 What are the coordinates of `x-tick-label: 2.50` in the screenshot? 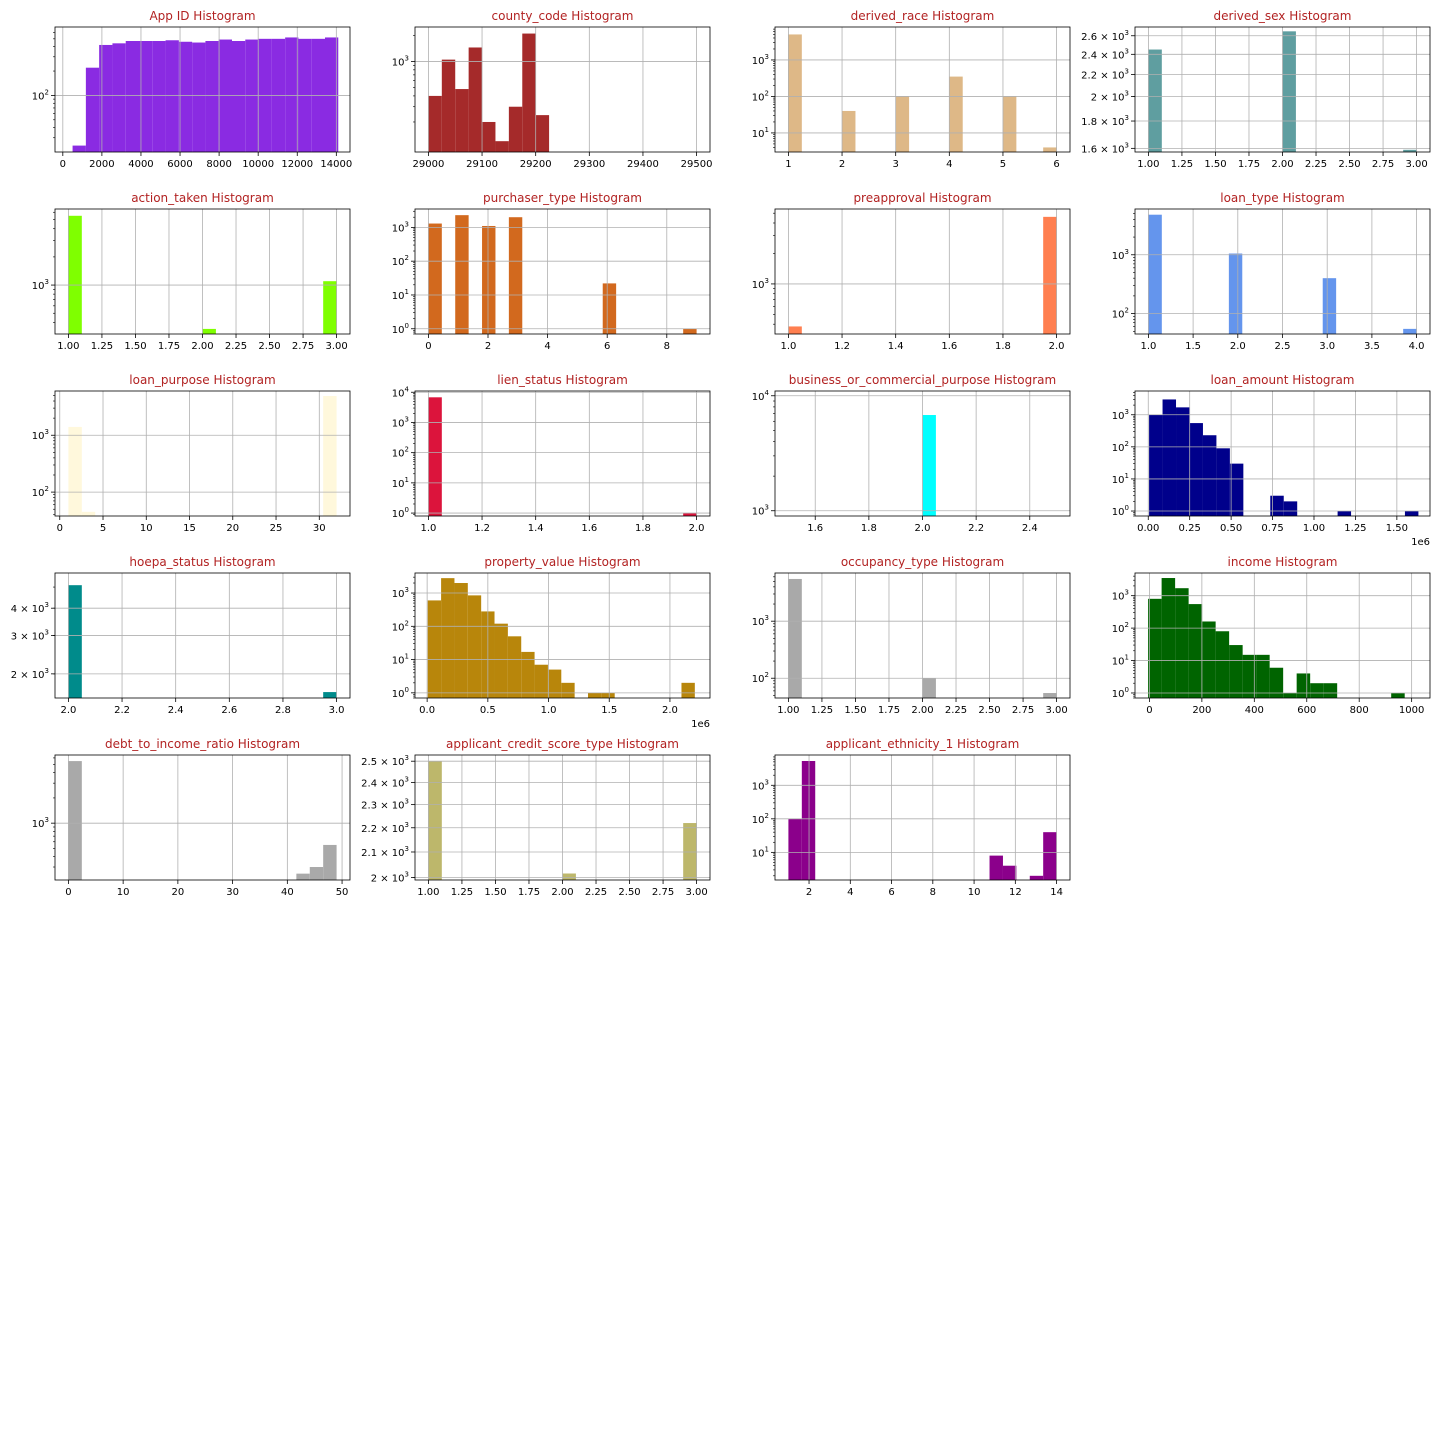 It's located at (1349, 164).